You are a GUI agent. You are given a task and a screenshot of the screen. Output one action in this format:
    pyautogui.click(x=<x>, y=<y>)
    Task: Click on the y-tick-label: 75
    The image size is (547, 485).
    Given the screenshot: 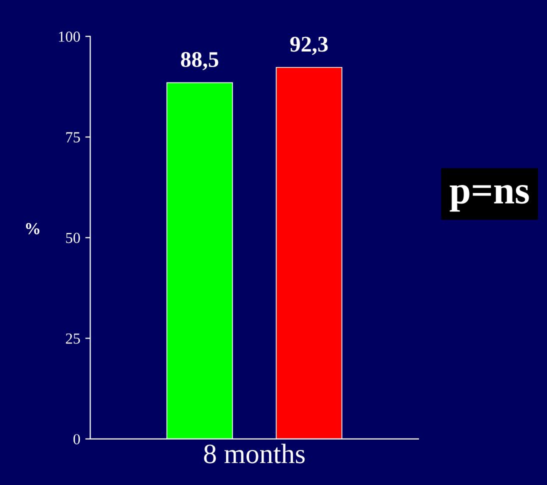 What is the action you would take?
    pyautogui.click(x=73, y=137)
    